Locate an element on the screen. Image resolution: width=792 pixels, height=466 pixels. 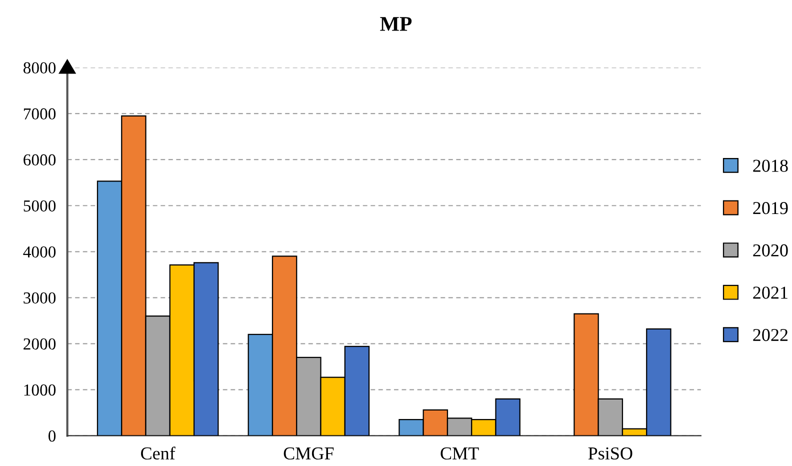
y-tick-label: 0 is located at coordinates (52, 436).